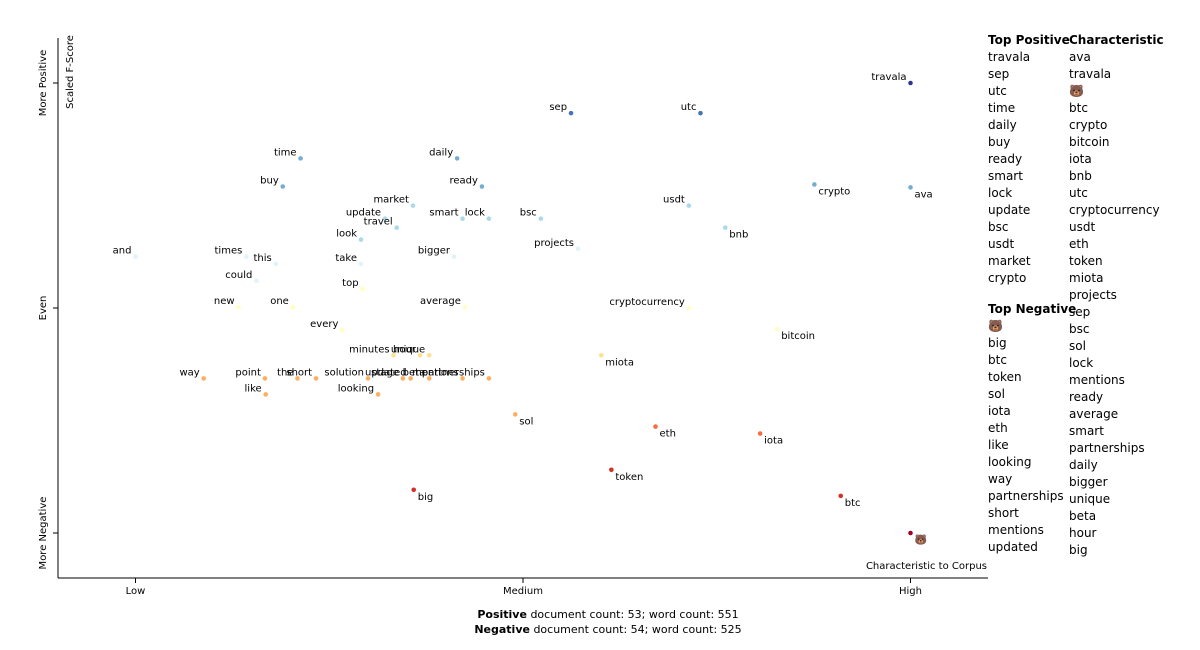 The height and width of the screenshot is (650, 1200). What do you see at coordinates (363, 213) in the screenshot?
I see `point-label: update` at bounding box center [363, 213].